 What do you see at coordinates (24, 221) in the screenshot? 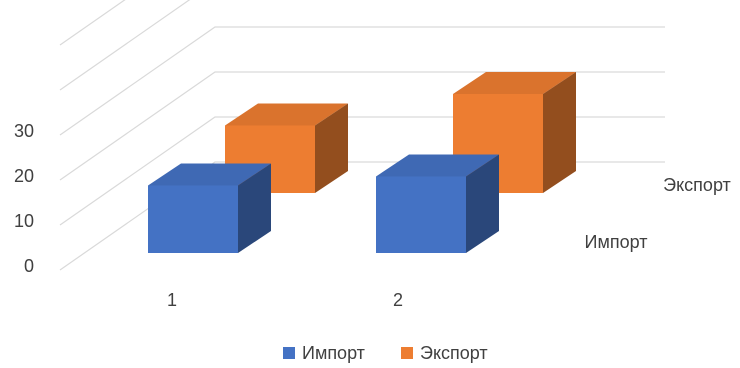
I see `y-tick-label: 10` at bounding box center [24, 221].